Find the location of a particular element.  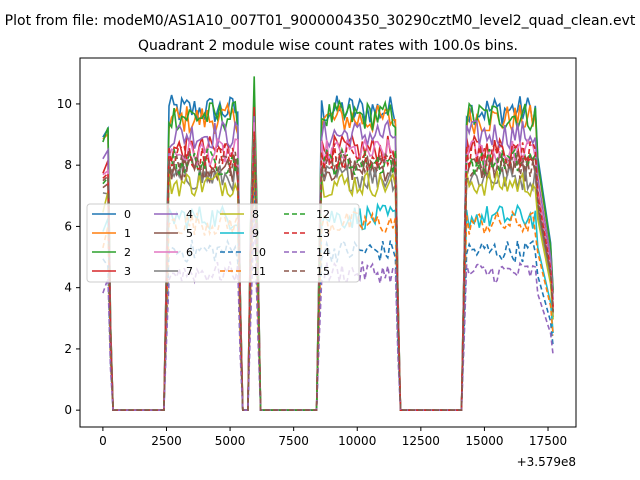

x-tick-label: 2500 is located at coordinates (166, 441).